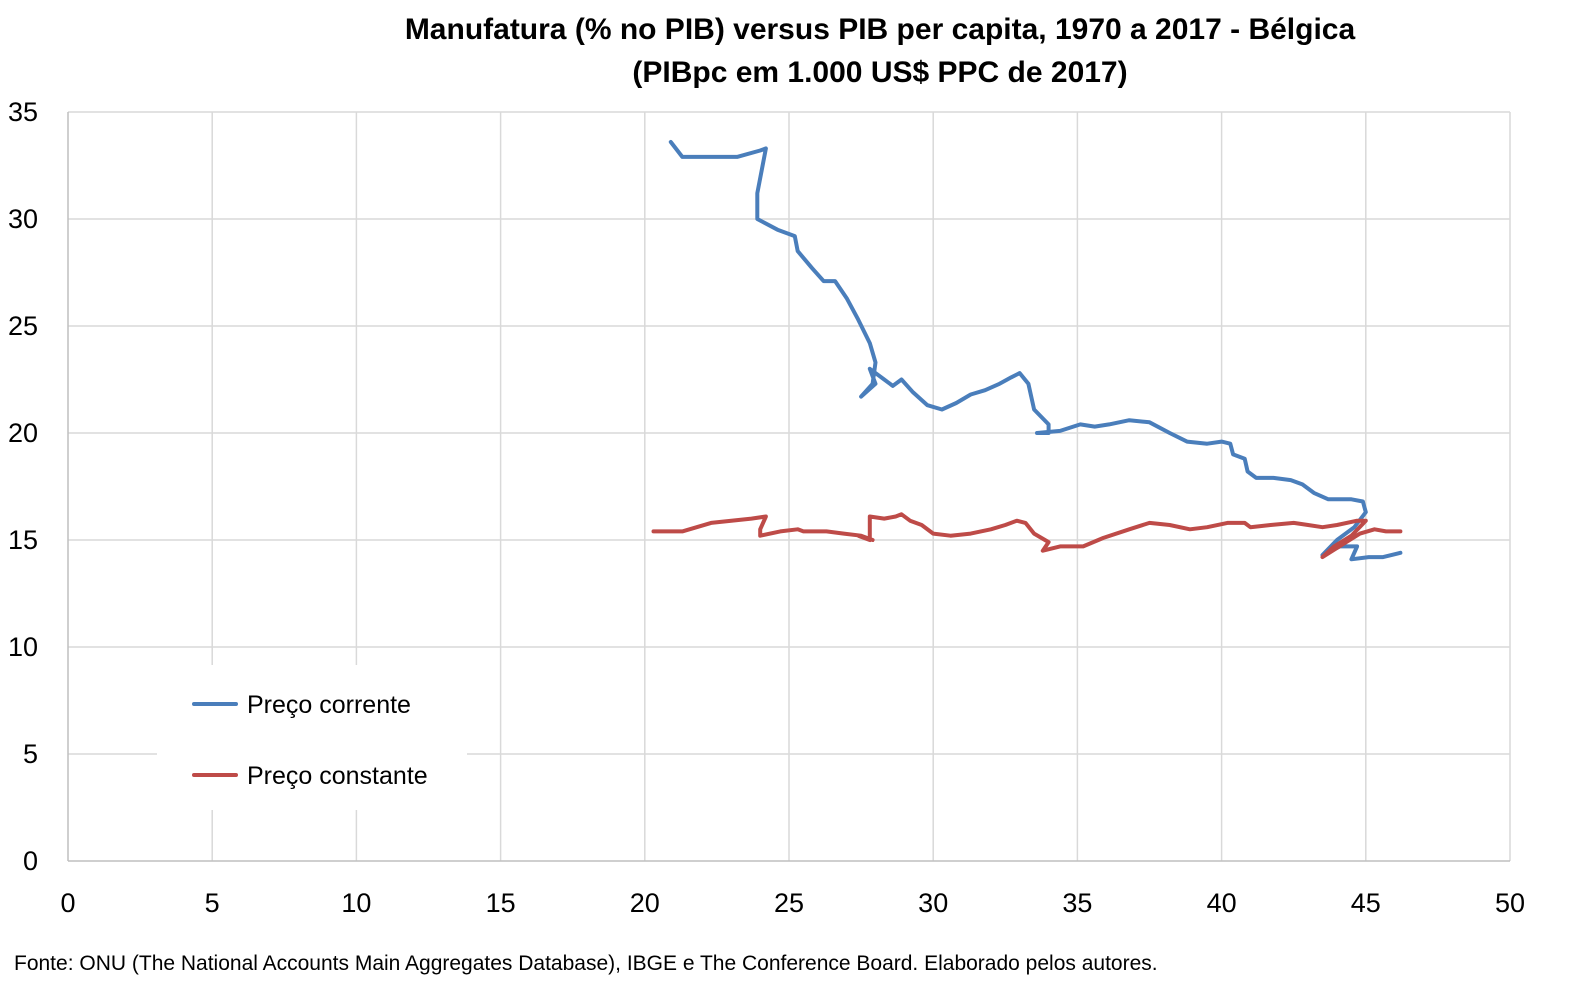 Image resolution: width=1585 pixels, height=994 pixels. I want to click on x-tick-label-30: 30, so click(933, 903).